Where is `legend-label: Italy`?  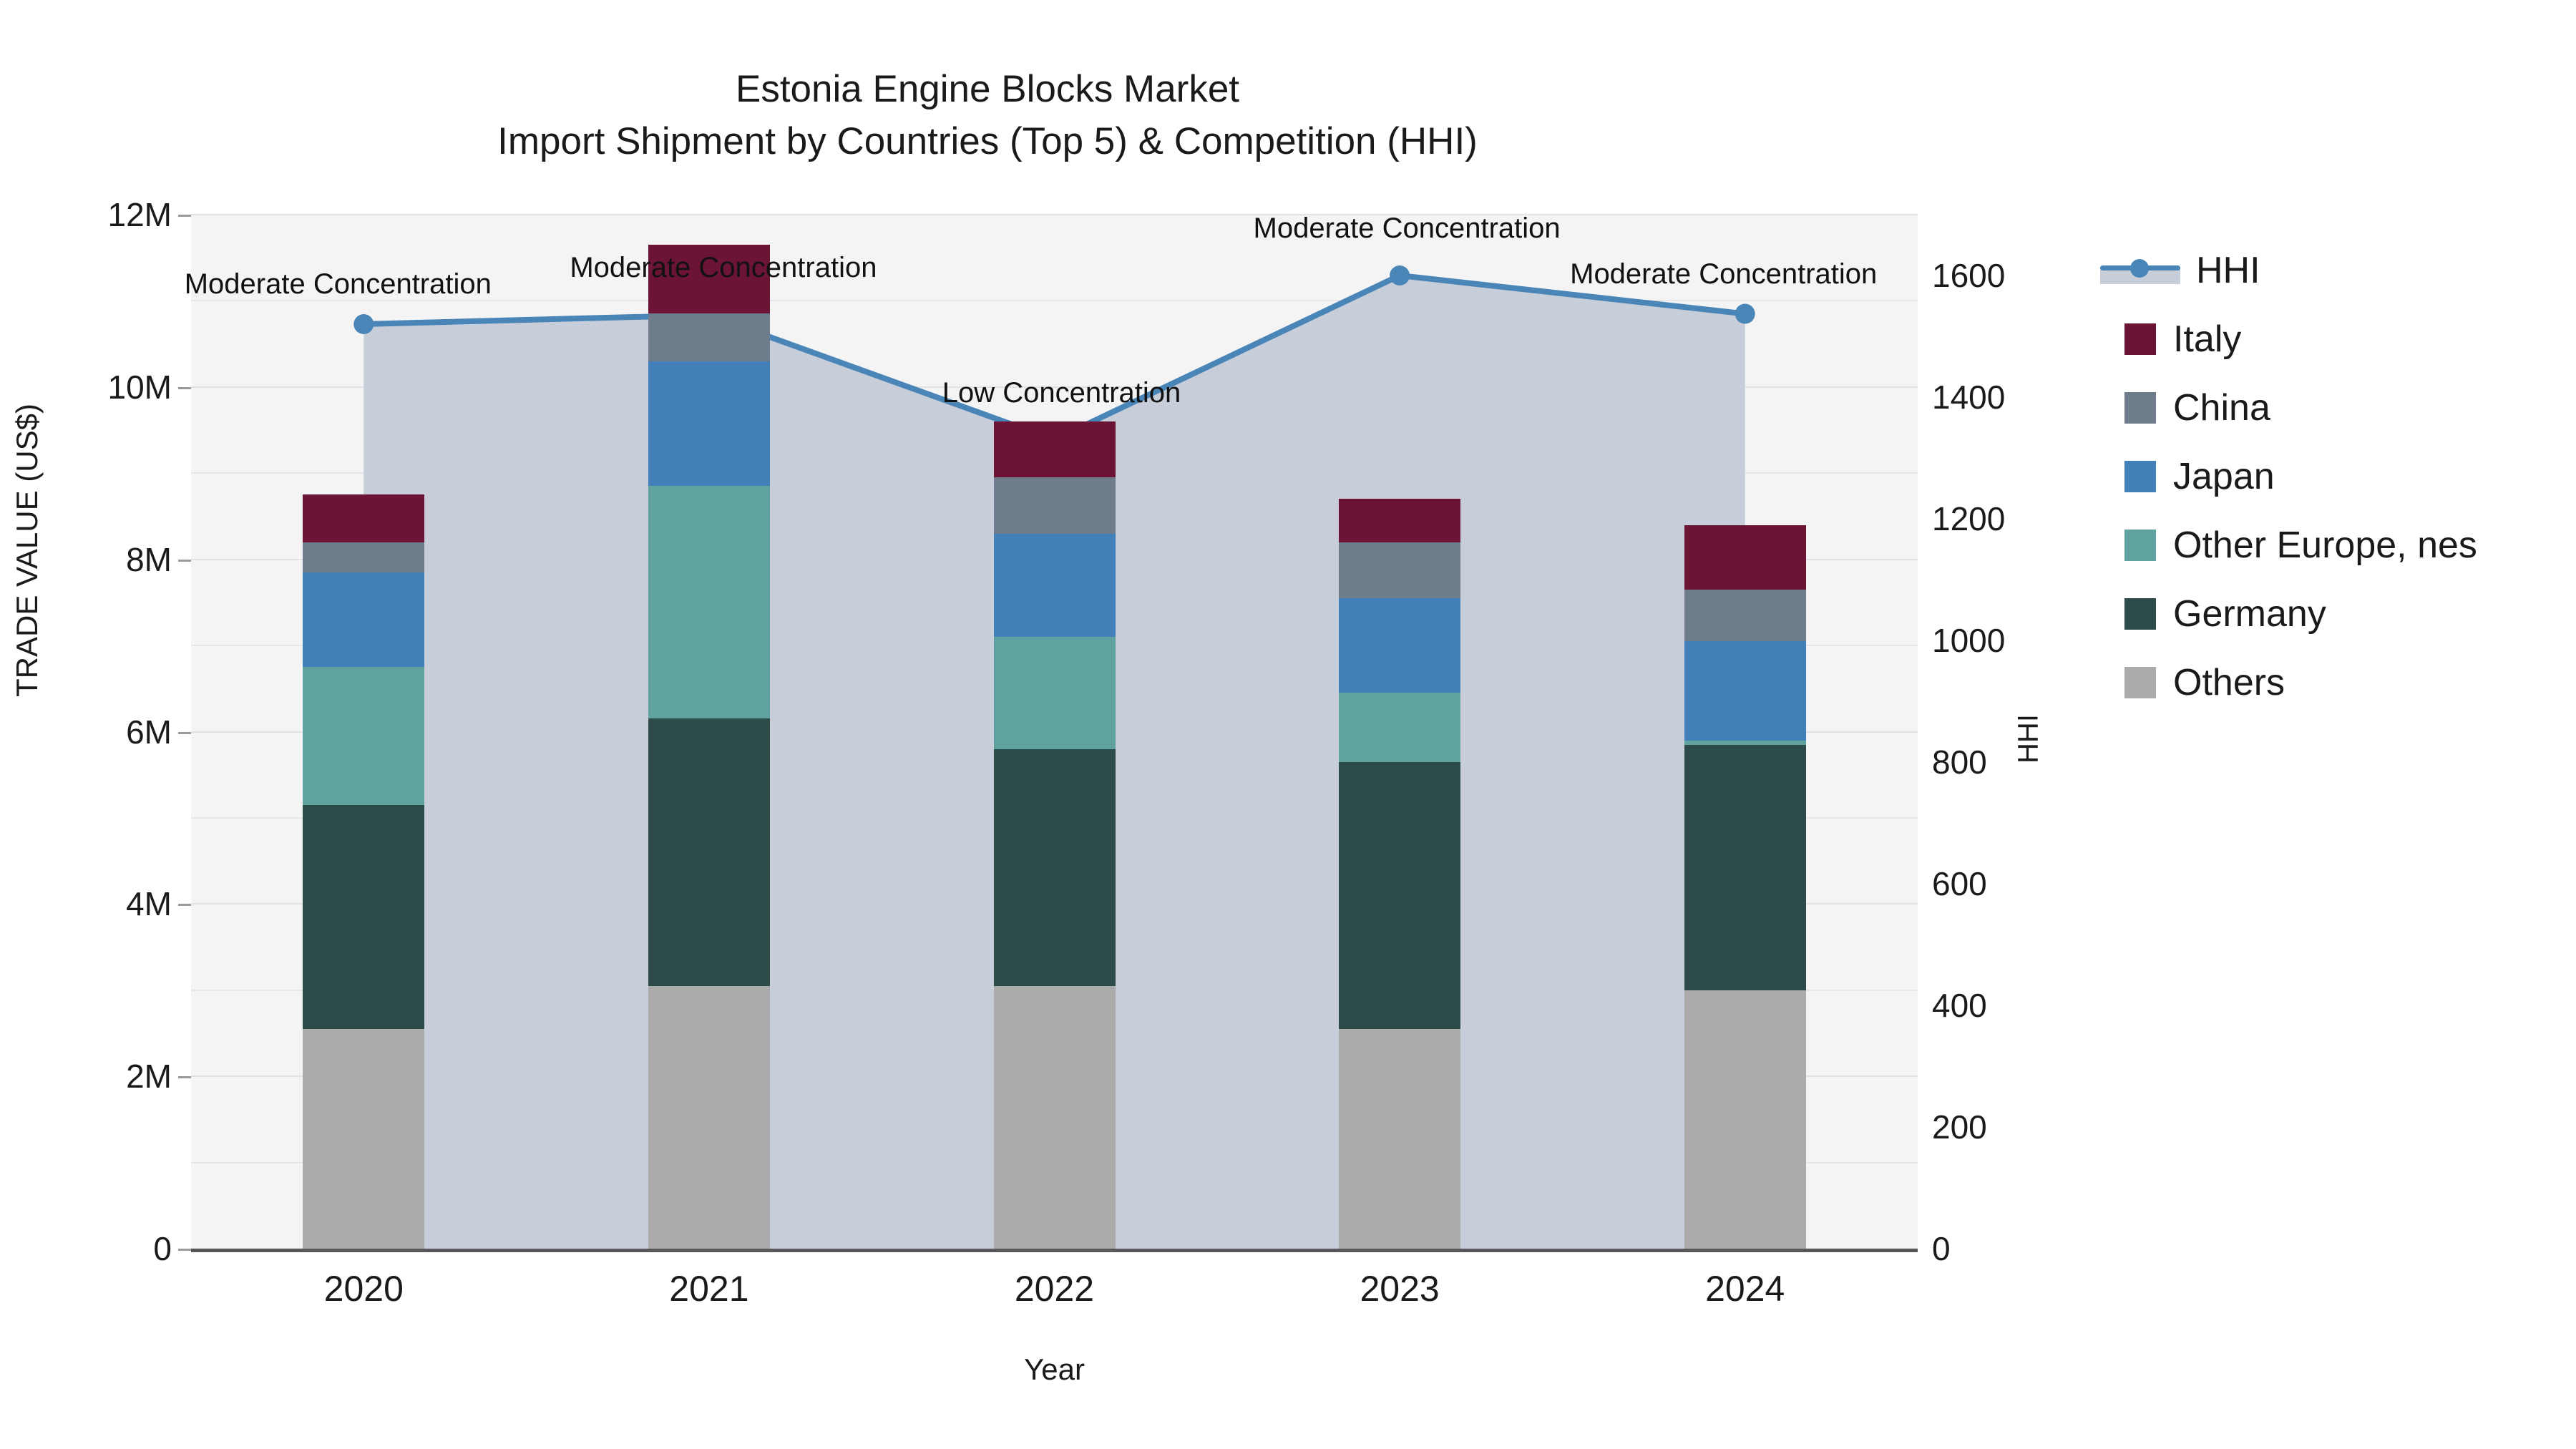
legend-label: Italy is located at coordinates (2207, 339).